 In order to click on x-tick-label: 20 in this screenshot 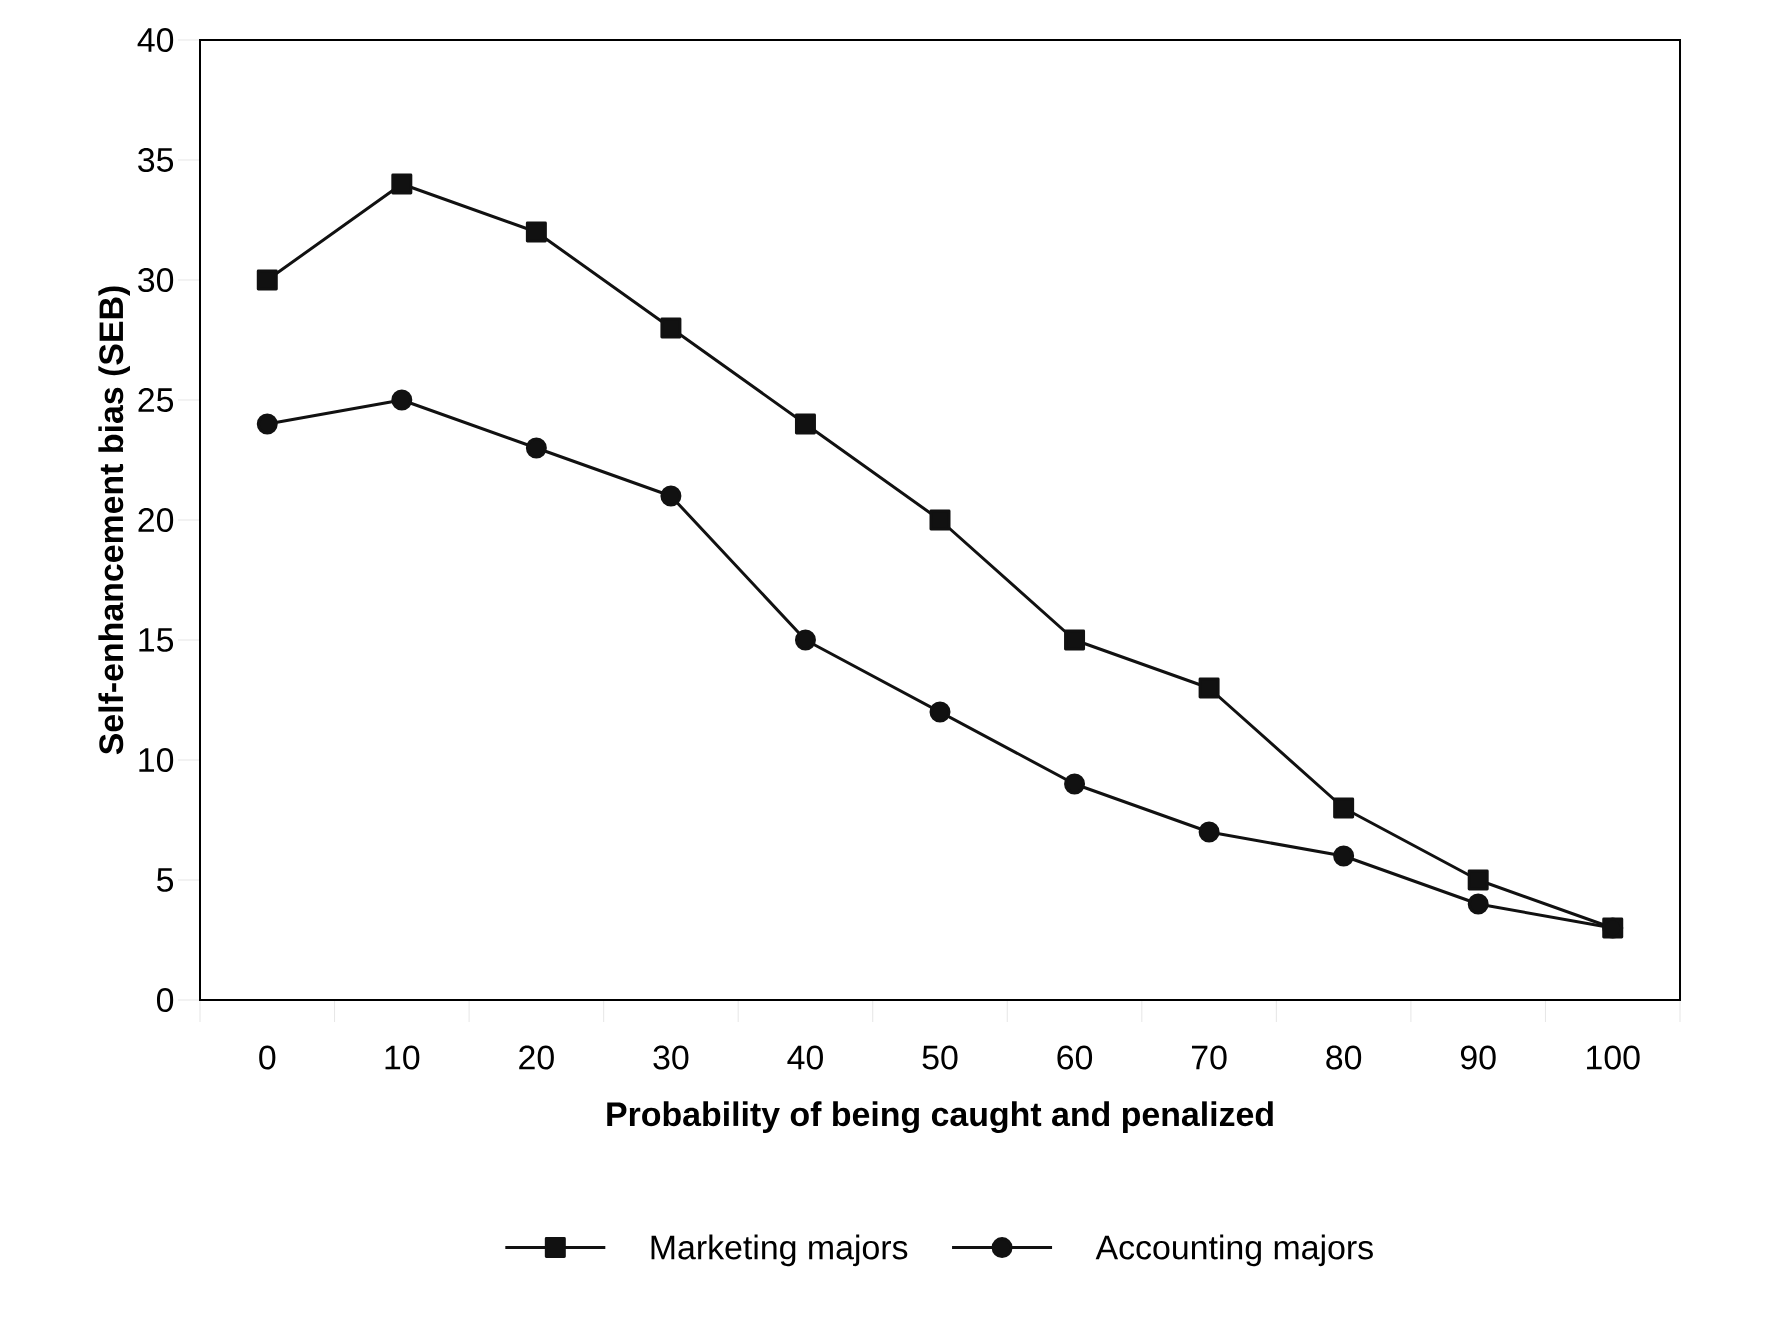, I will do `click(536, 1057)`.